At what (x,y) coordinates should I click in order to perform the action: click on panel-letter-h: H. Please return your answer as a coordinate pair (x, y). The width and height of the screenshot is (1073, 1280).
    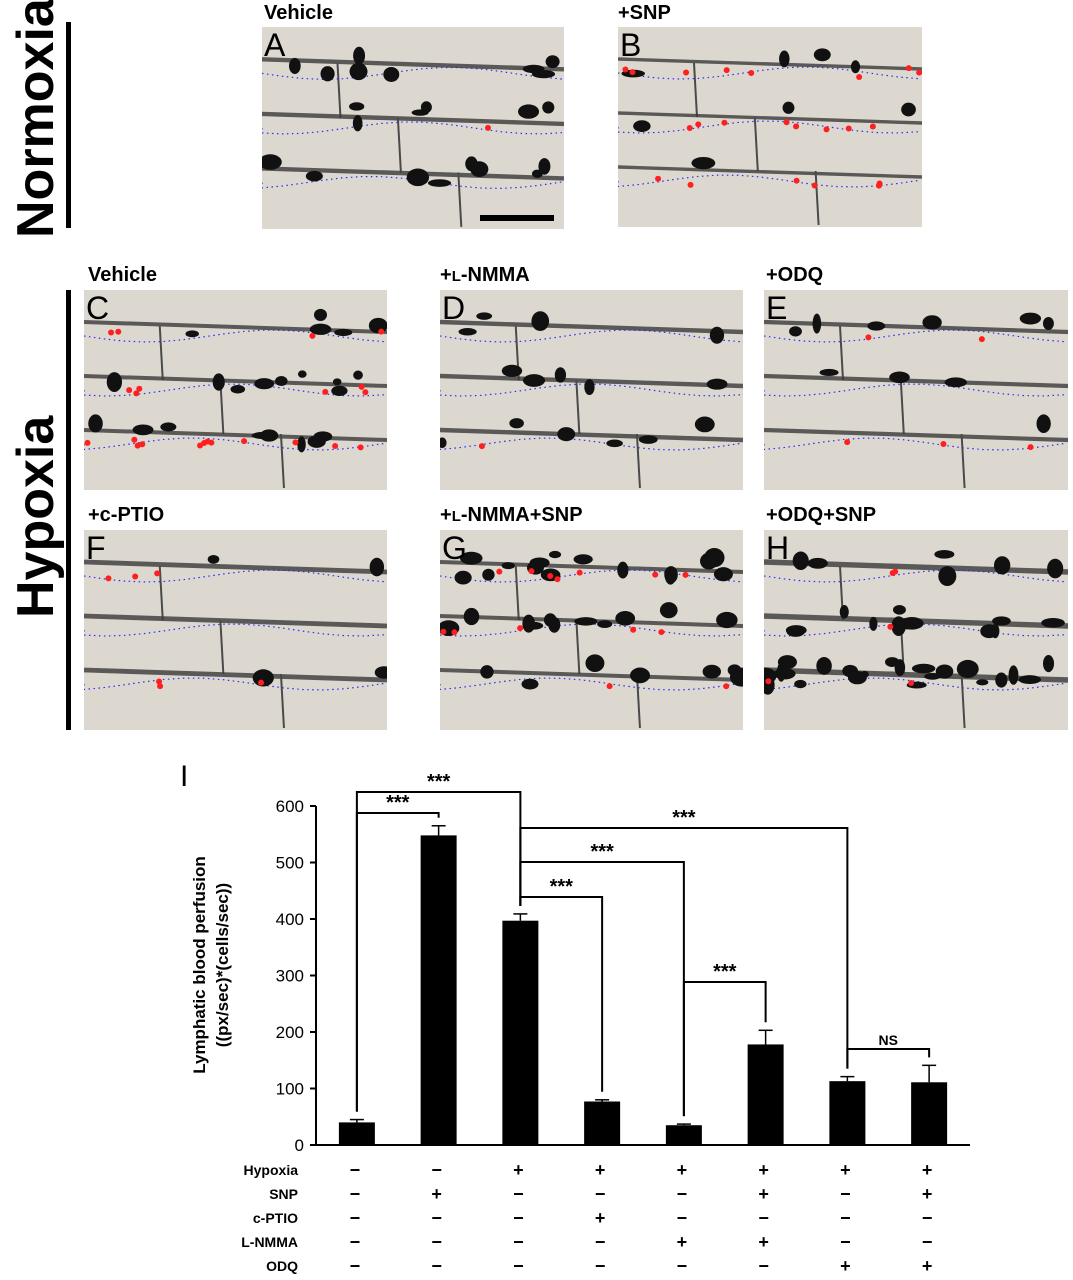
    Looking at the image, I should click on (778, 548).